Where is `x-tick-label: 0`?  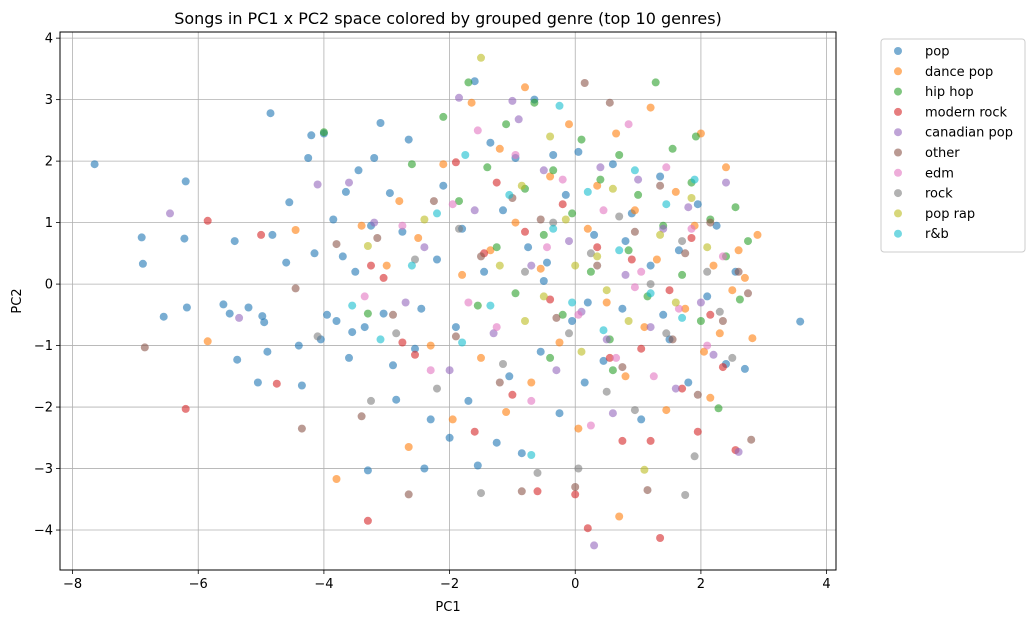
x-tick-label: 0 is located at coordinates (575, 584).